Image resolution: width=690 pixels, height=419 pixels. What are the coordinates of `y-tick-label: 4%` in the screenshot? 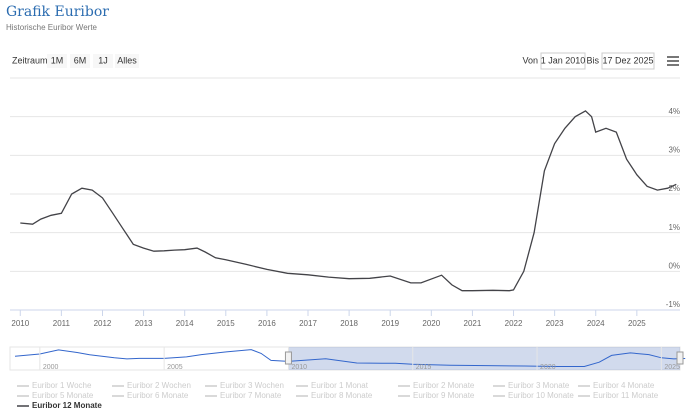 It's located at (674, 111).